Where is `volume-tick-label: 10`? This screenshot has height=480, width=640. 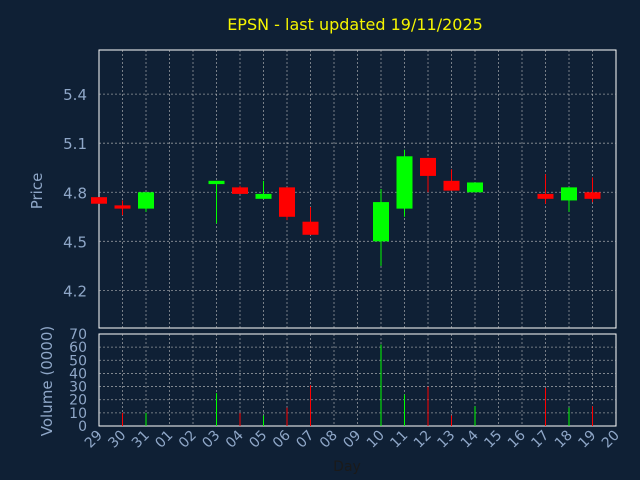
volume-tick-label: 10 is located at coordinates (78, 414).